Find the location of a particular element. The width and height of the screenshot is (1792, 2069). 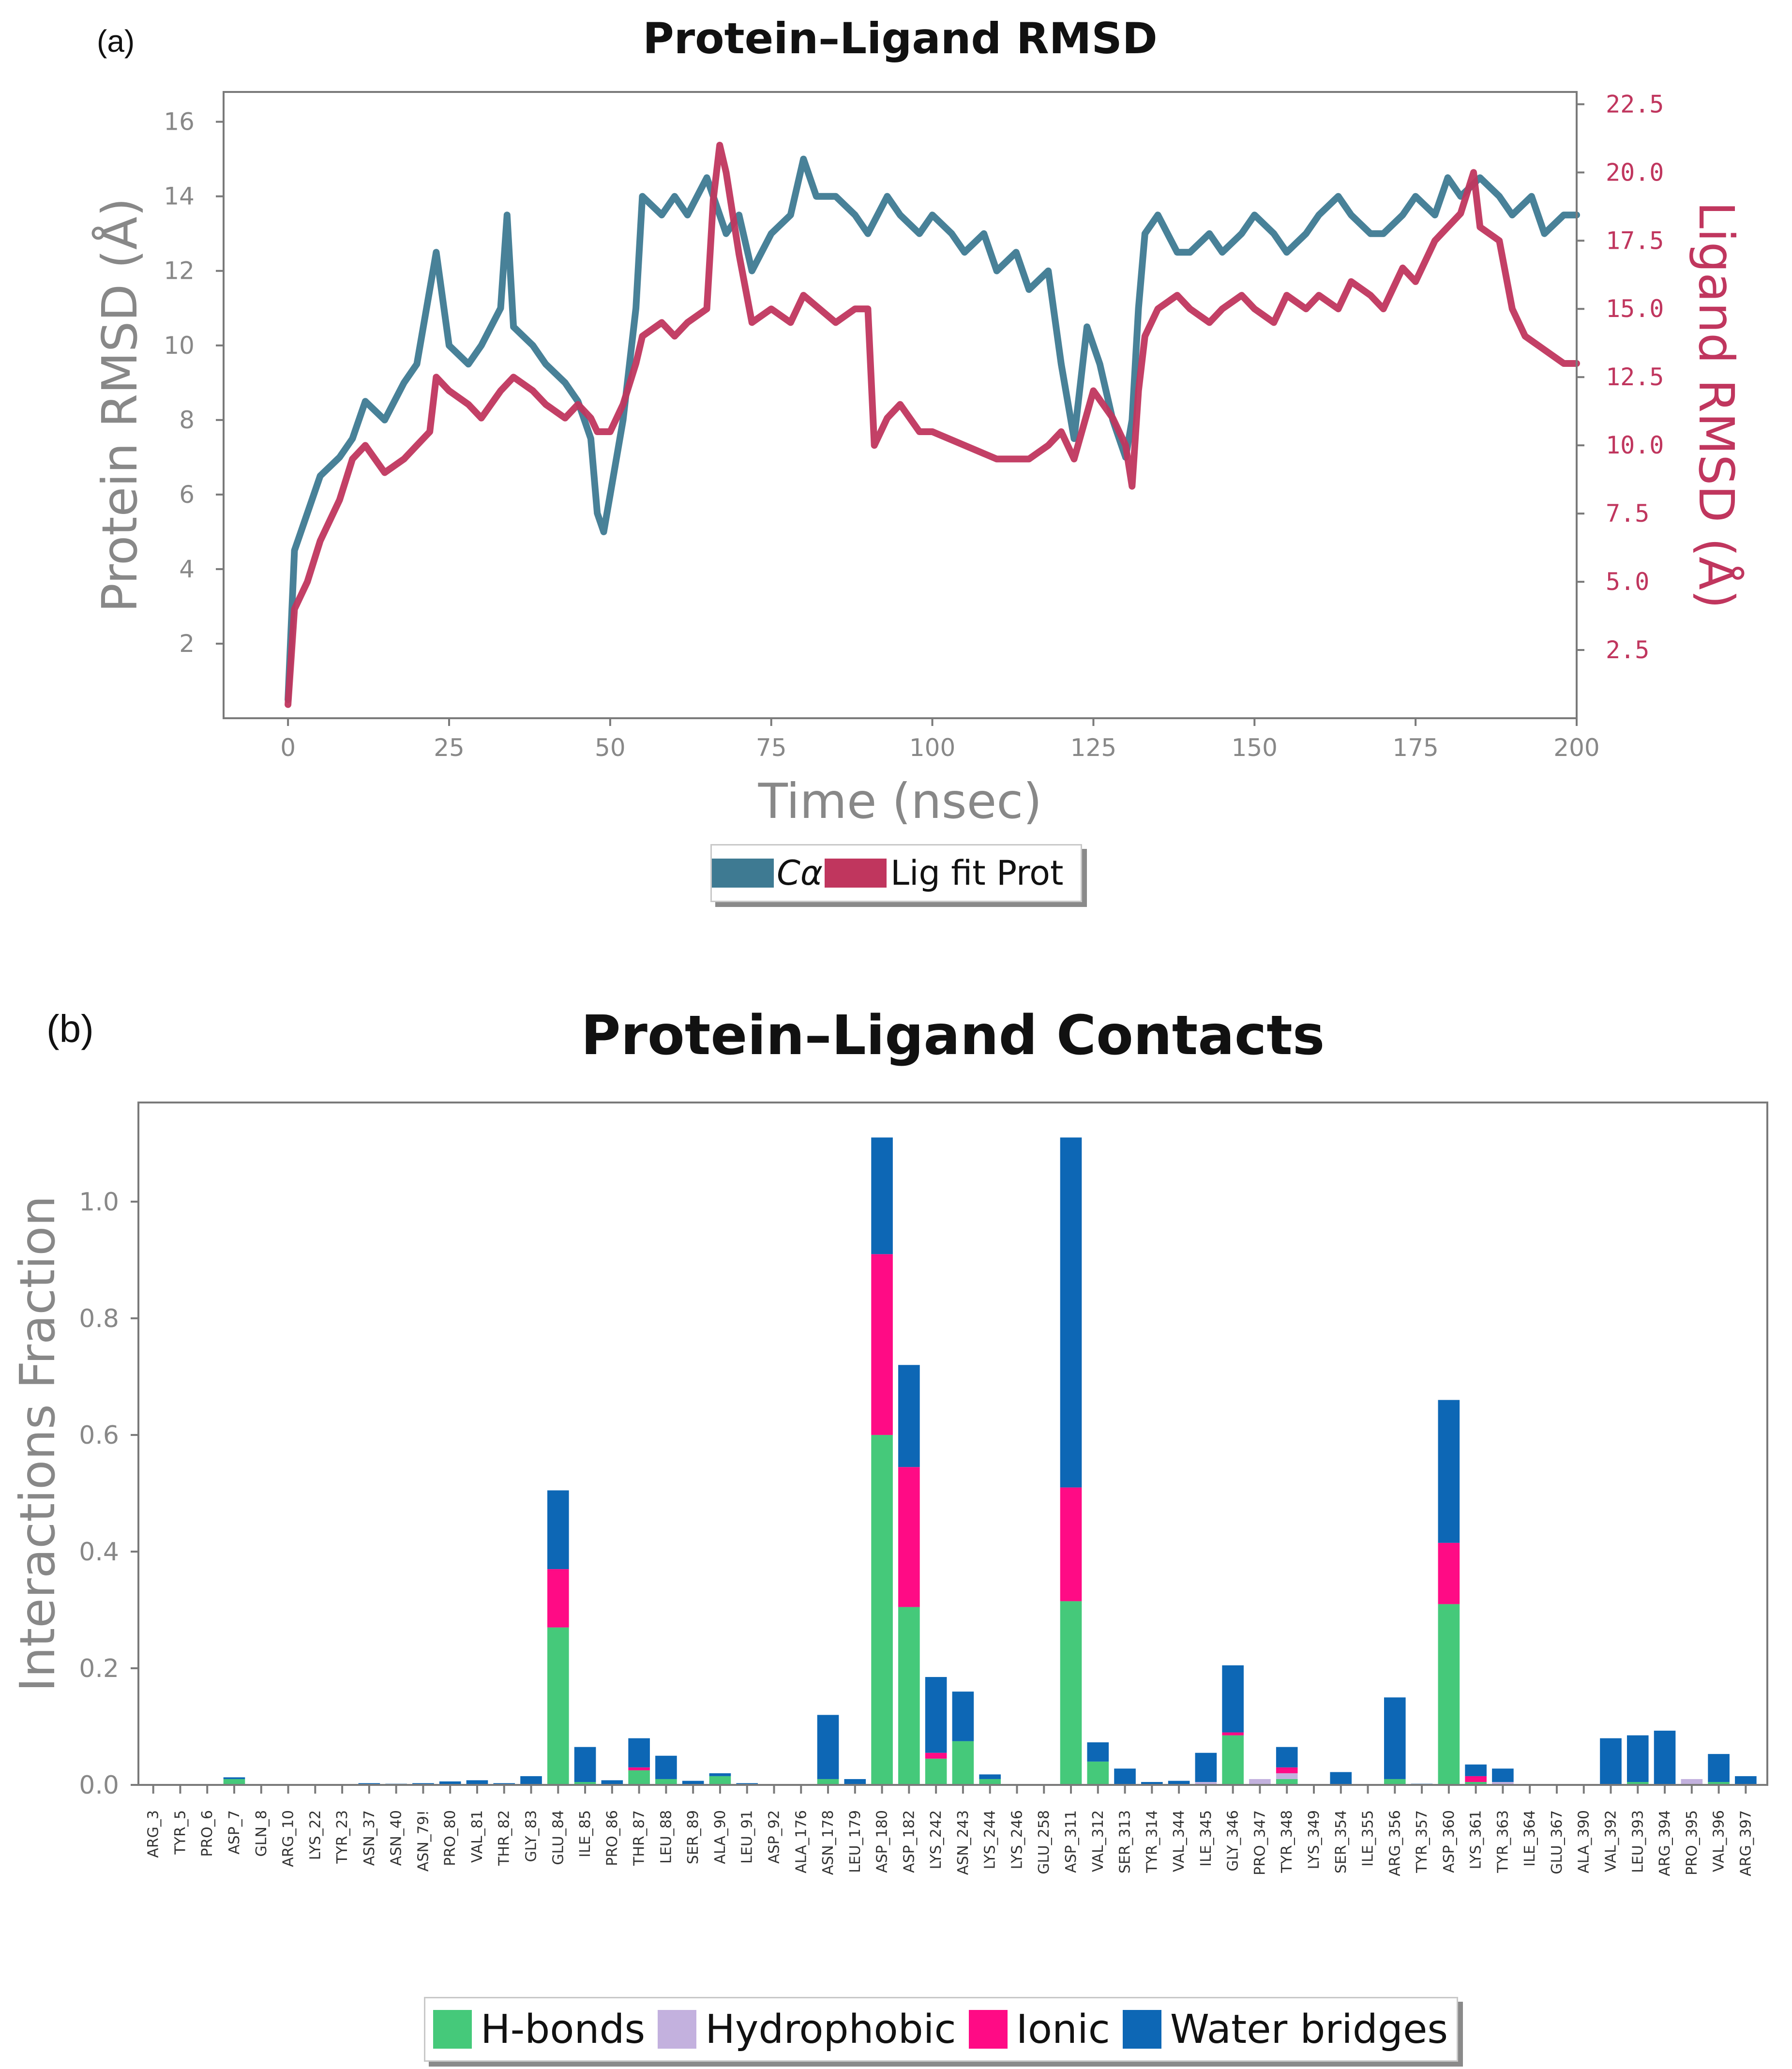

rmsd-legend: Cα Lig fit Prot is located at coordinates (896, 873).